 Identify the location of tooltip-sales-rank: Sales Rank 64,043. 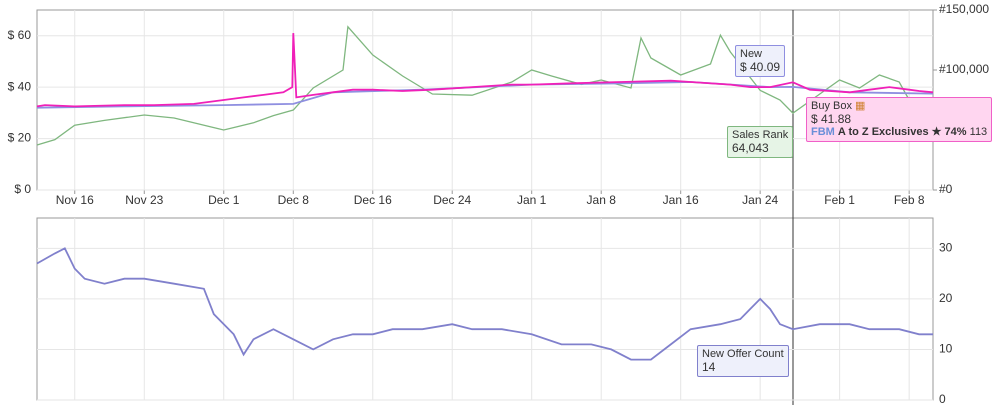
(760, 142).